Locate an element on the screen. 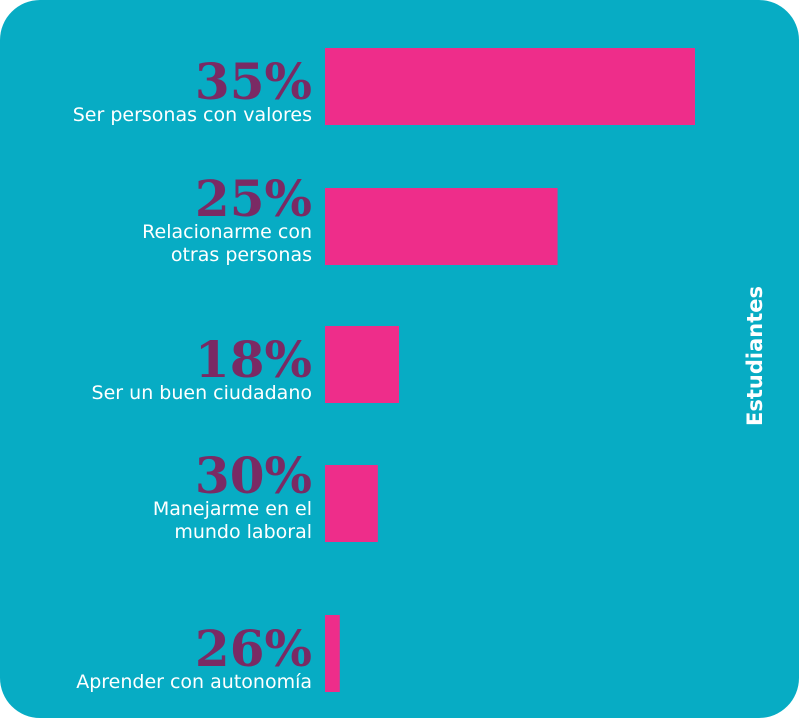  side-title: Estudiantes is located at coordinates (755, 356).